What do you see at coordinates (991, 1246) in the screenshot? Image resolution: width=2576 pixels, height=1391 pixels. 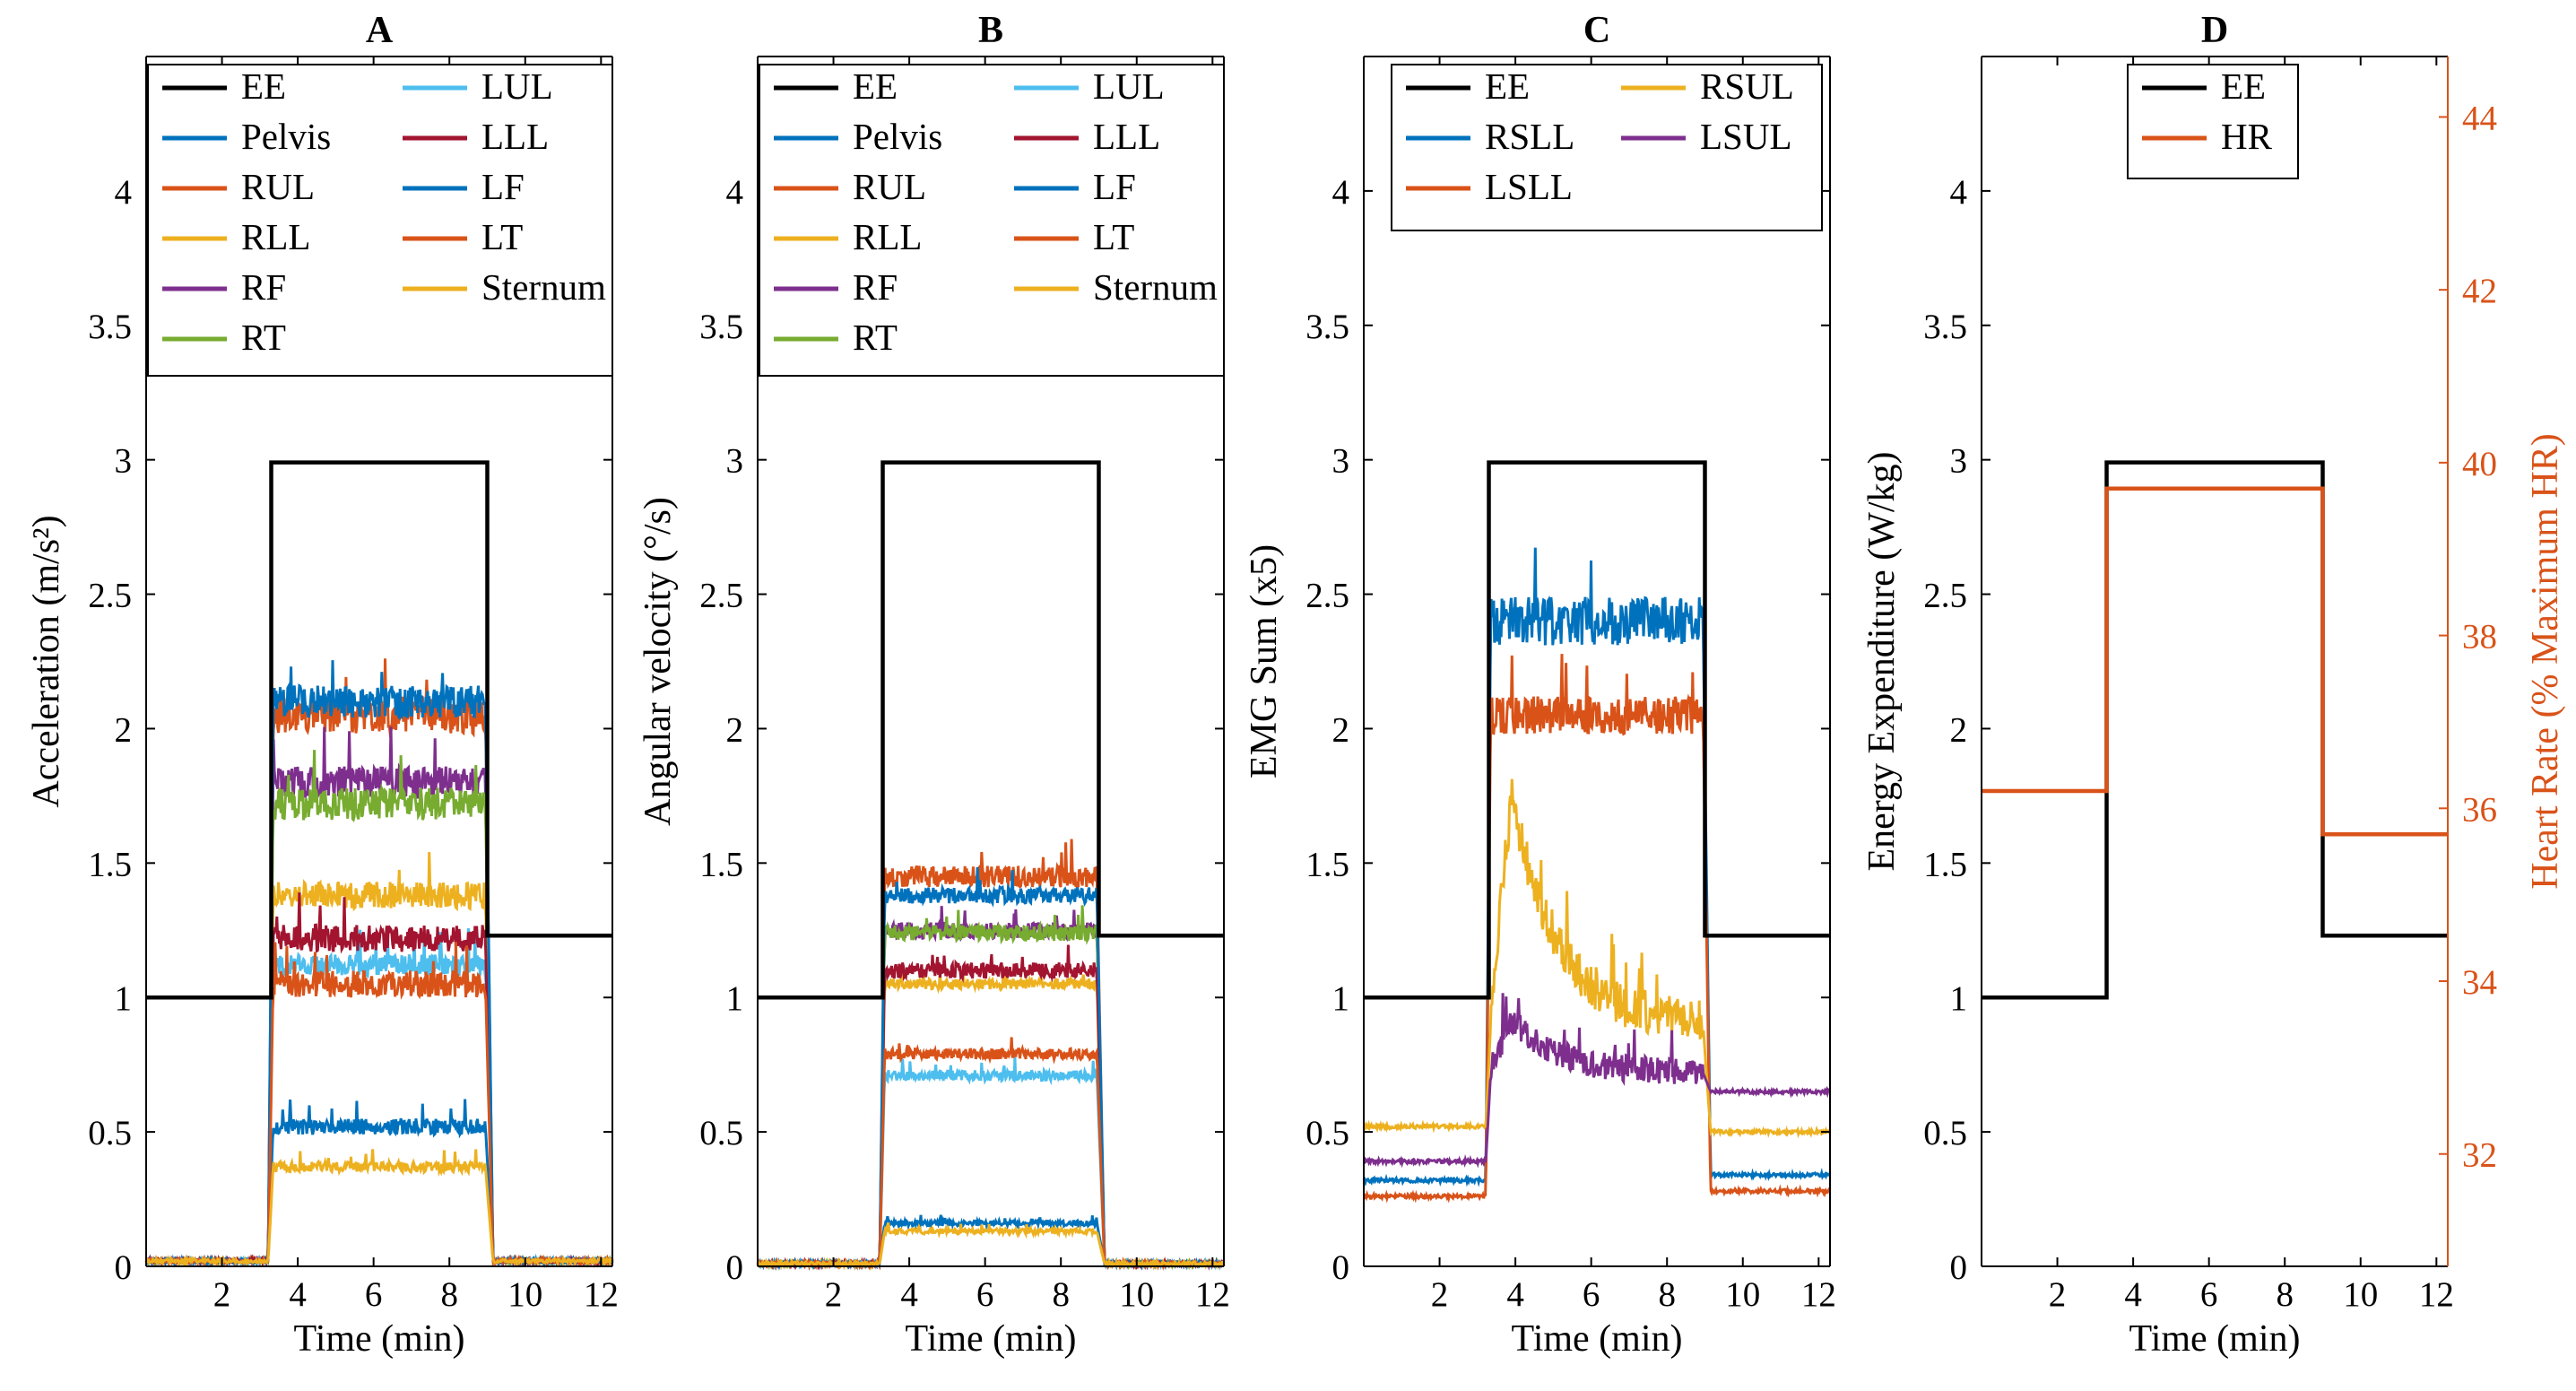 I see `series-line-Sternum` at bounding box center [991, 1246].